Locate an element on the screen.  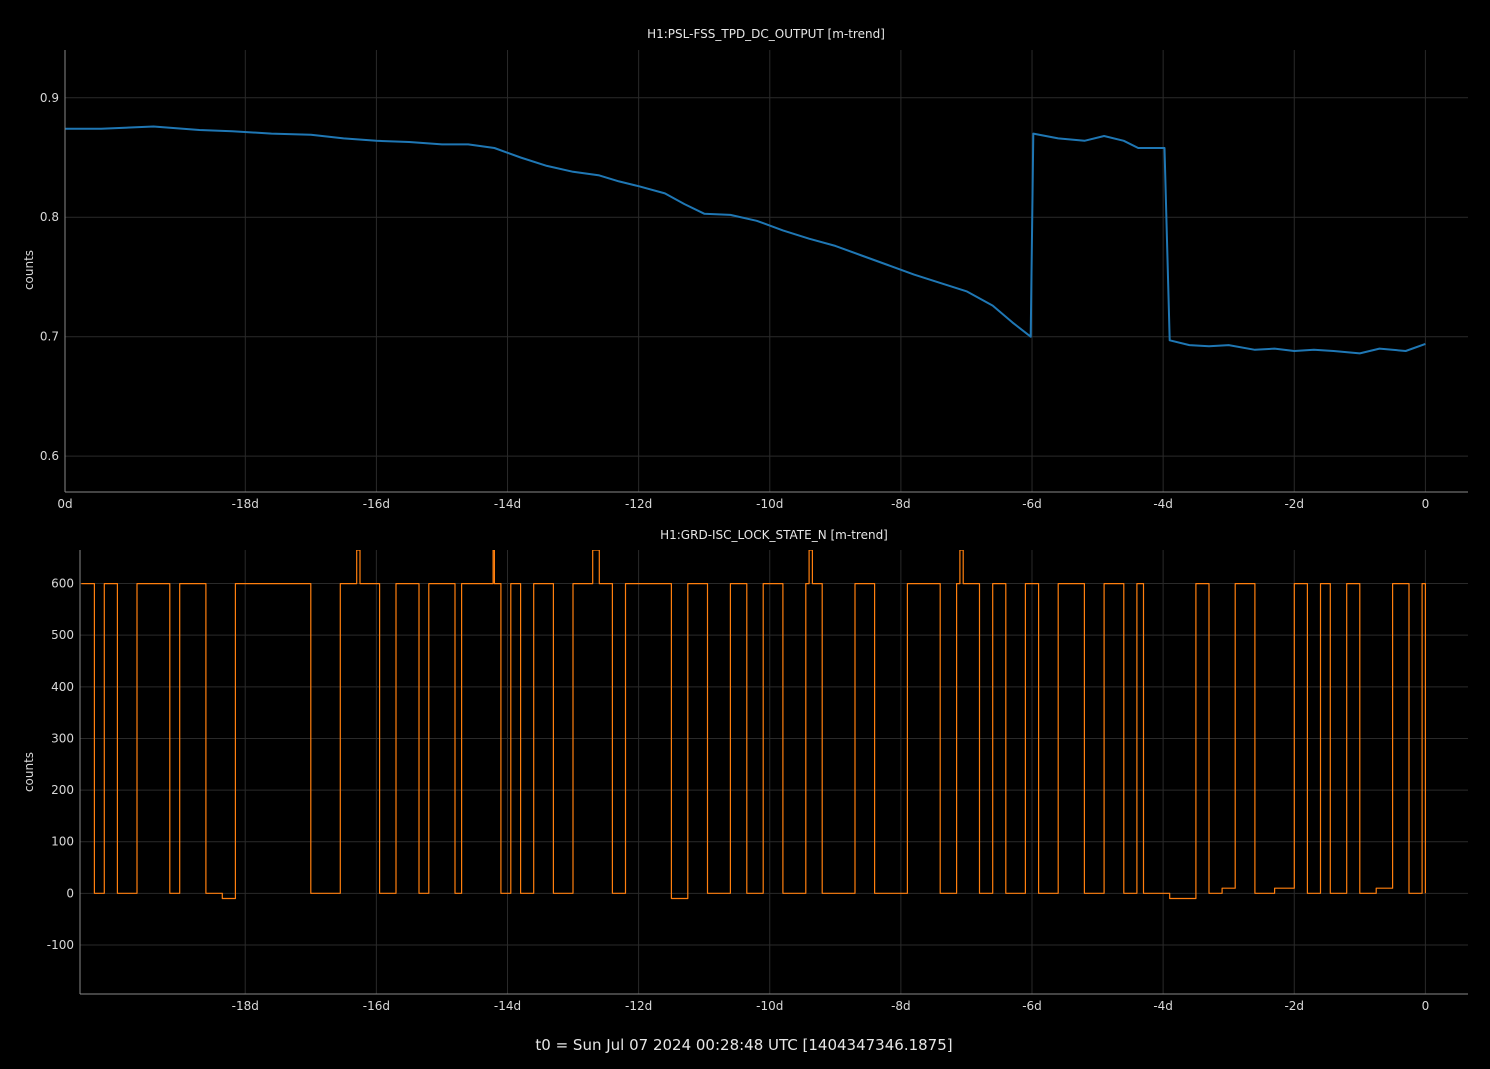
bottom-plot-y-tick-label: 200 is located at coordinates (62, 790).